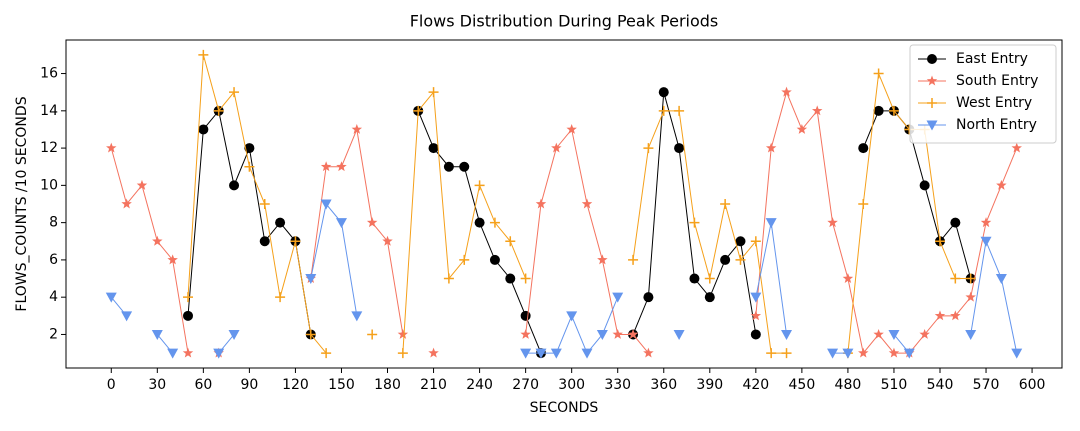 Image resolution: width=1080 pixels, height=431 pixels. Describe the element at coordinates (53, 260) in the screenshot. I see `y-tick-label: 6` at that location.